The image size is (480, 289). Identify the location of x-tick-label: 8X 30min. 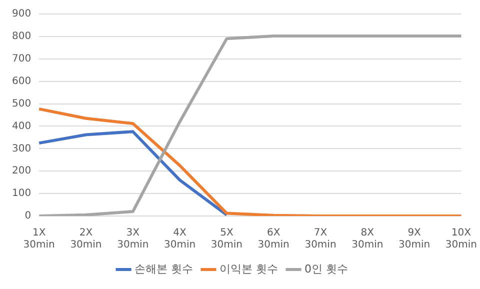
(368, 239).